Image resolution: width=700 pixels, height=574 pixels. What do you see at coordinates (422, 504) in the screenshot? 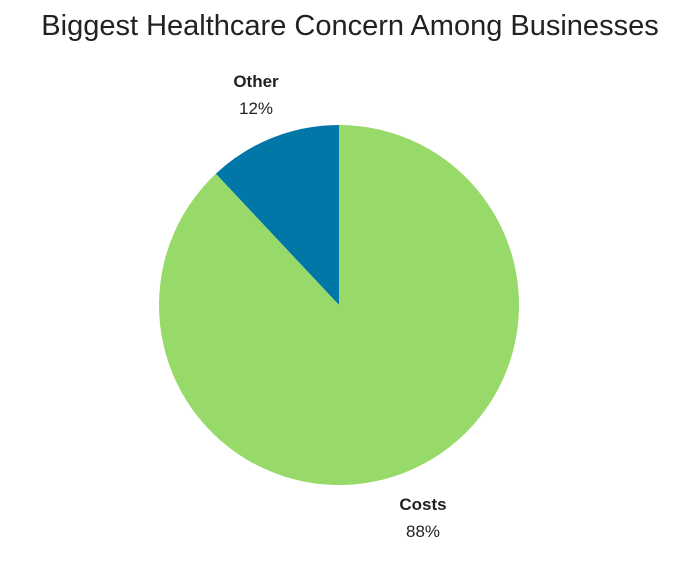
I see `slice-label-costs: Costs` at bounding box center [422, 504].